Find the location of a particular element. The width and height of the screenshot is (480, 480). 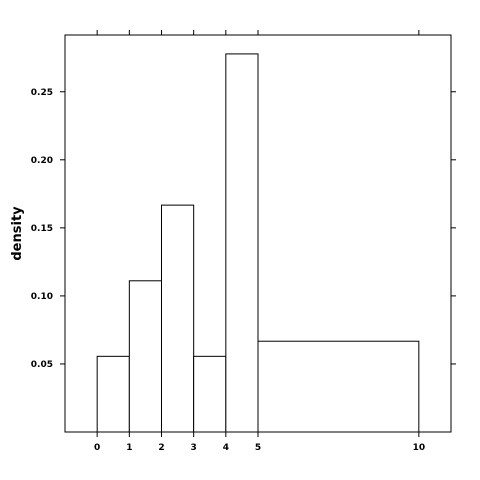

x-tick-label-2: 2 is located at coordinates (161, 448).